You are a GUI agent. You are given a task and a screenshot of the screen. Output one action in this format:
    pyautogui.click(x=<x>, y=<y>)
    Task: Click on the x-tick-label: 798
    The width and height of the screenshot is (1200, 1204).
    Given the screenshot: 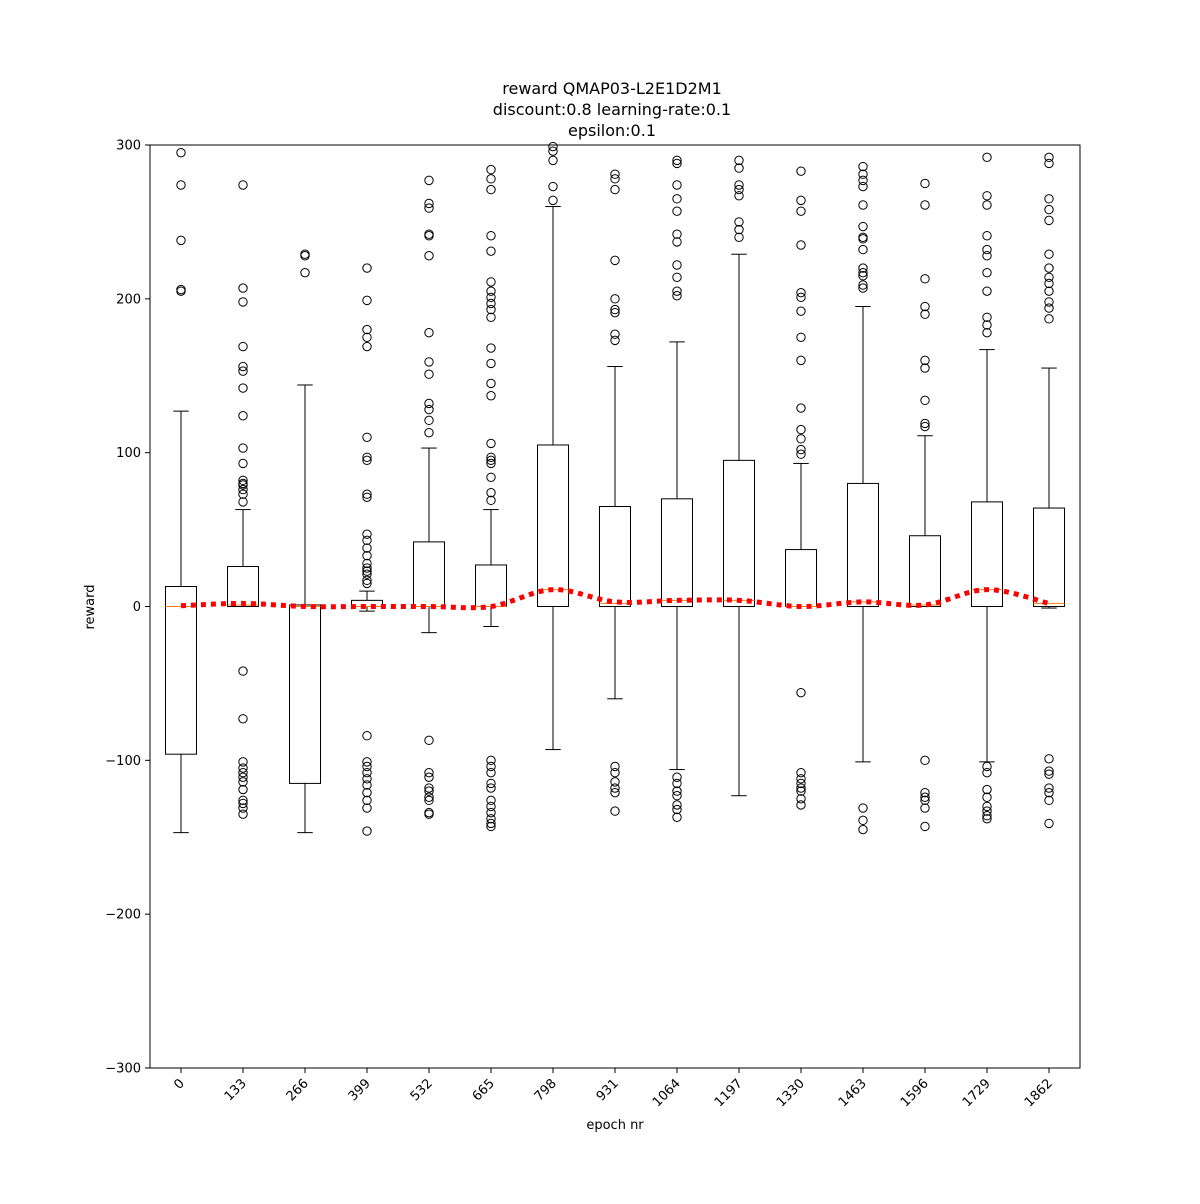 What is the action you would take?
    pyautogui.click(x=546, y=1090)
    